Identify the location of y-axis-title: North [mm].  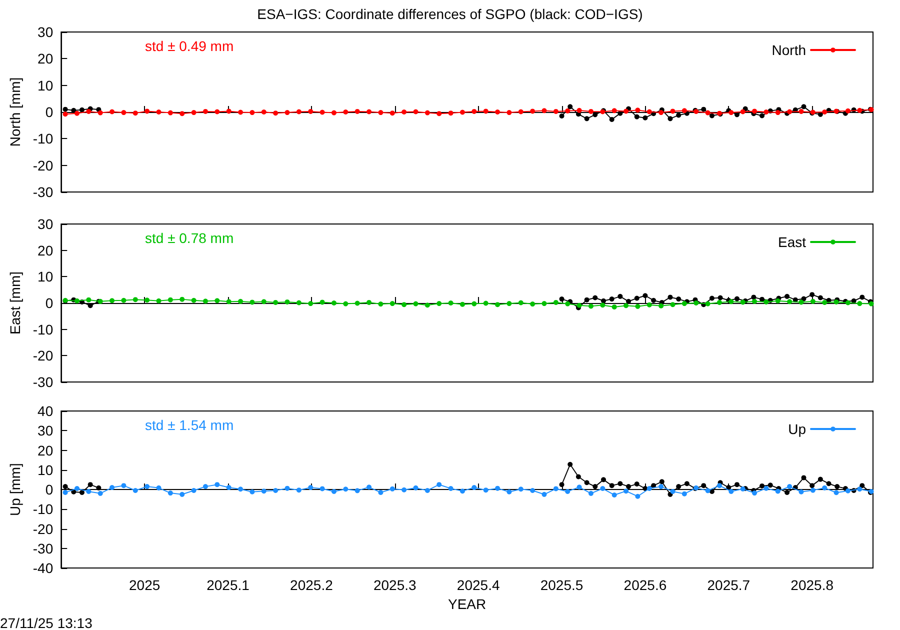
(15, 112).